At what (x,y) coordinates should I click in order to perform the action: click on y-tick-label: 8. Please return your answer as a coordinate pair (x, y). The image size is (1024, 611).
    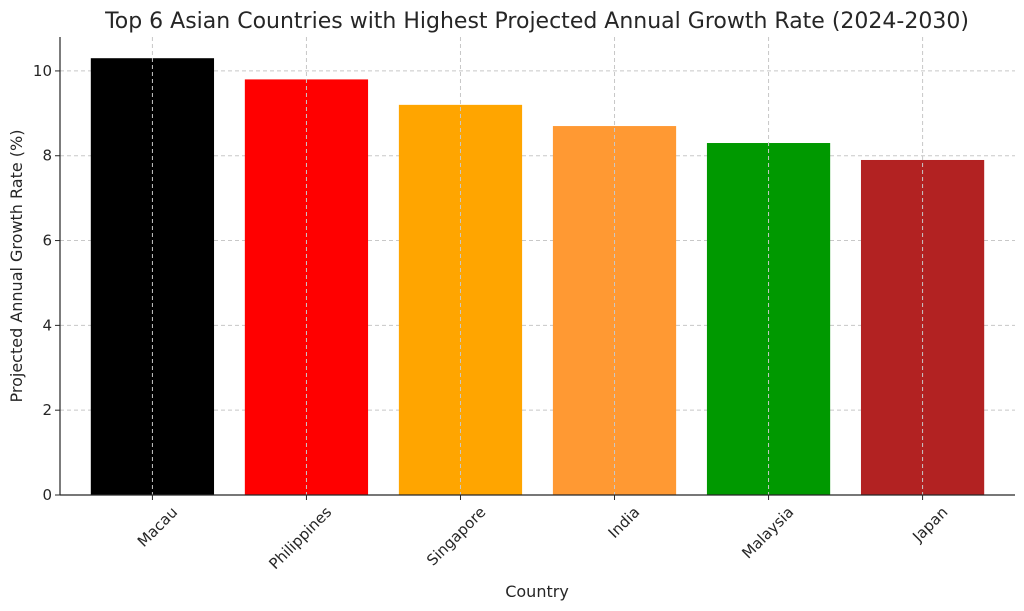
    Looking at the image, I should click on (47, 156).